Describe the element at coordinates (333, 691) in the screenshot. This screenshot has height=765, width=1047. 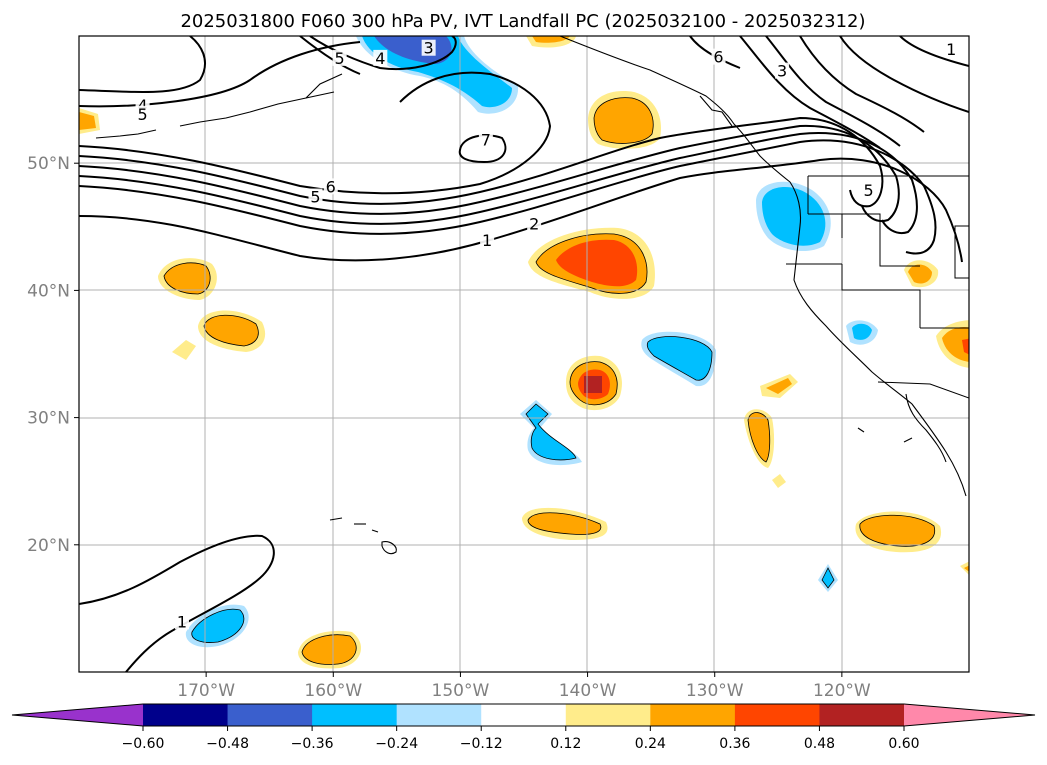
I see `lon-tick-label: 160°W` at that location.